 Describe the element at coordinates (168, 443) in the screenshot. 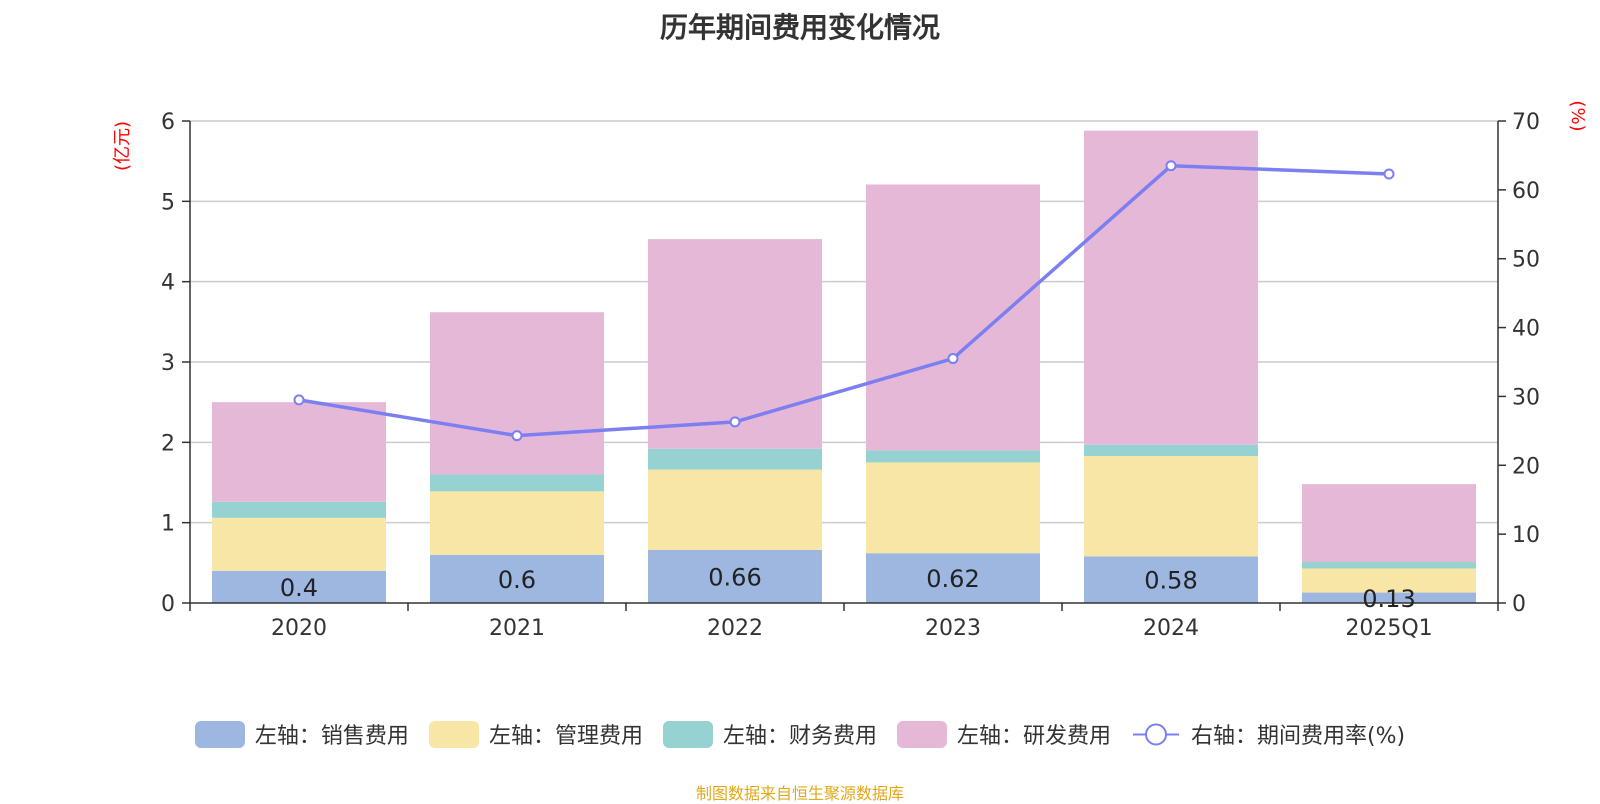

I see `y-left-tick-label: 2` at that location.